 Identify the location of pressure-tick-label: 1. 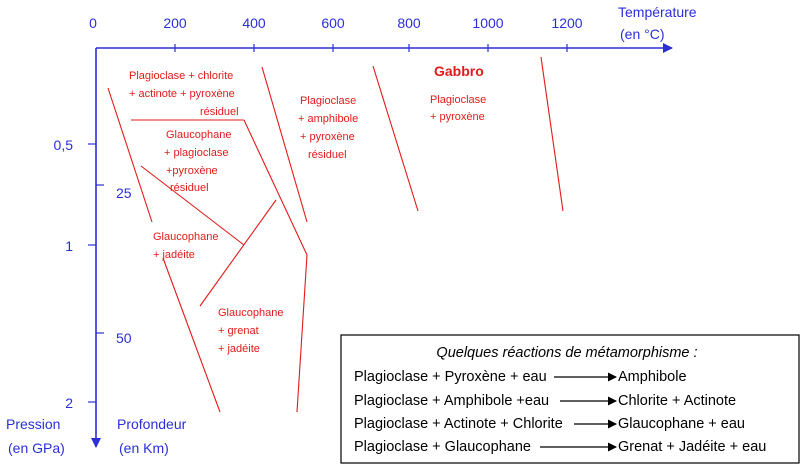
(69, 246).